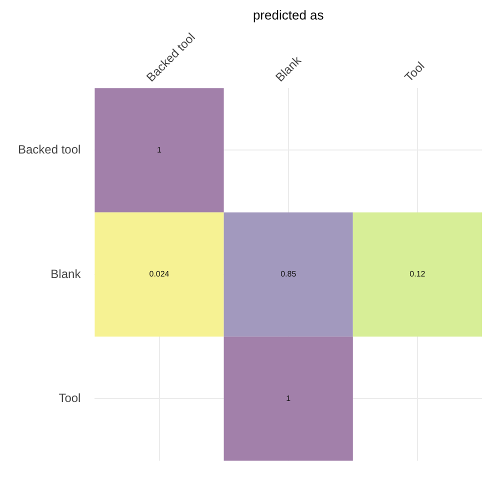 The image size is (486, 482). What do you see at coordinates (418, 274) in the screenshot?
I see `data-label: 0.12` at bounding box center [418, 274].